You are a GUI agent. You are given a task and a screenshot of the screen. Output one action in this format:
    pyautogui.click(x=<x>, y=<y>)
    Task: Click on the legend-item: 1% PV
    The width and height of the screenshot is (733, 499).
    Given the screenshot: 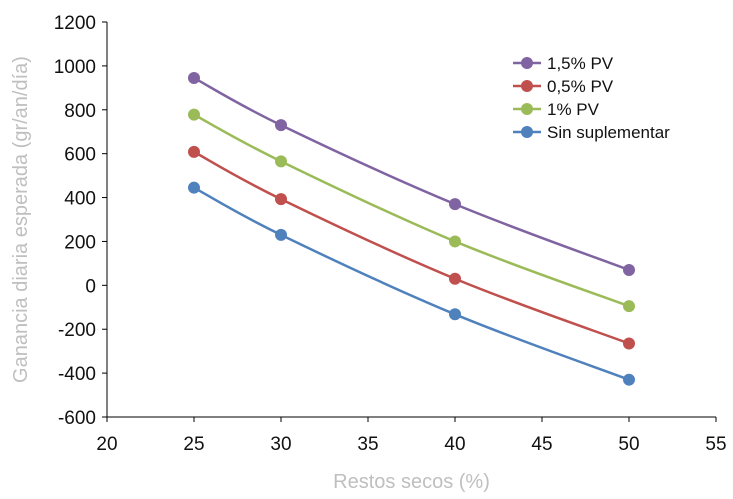 What is the action you would take?
    pyautogui.click(x=556, y=109)
    